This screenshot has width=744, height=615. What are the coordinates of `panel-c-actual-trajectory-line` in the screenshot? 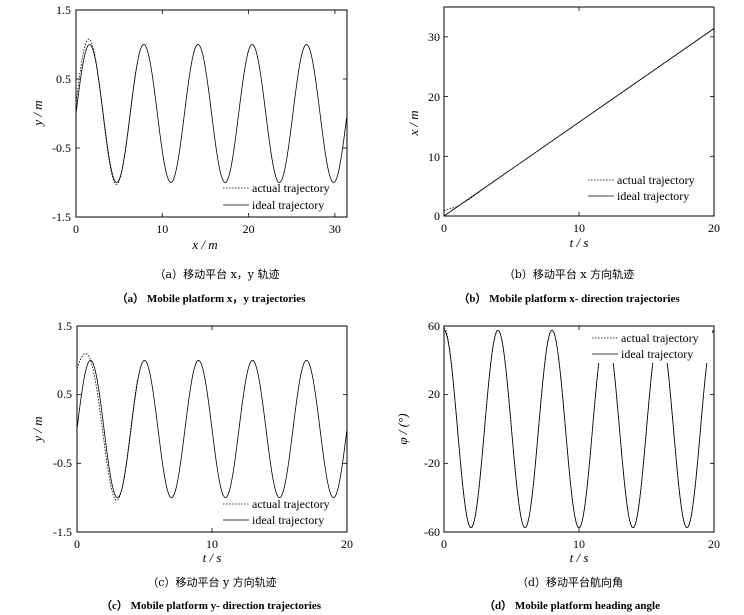 It's located at (107, 427).